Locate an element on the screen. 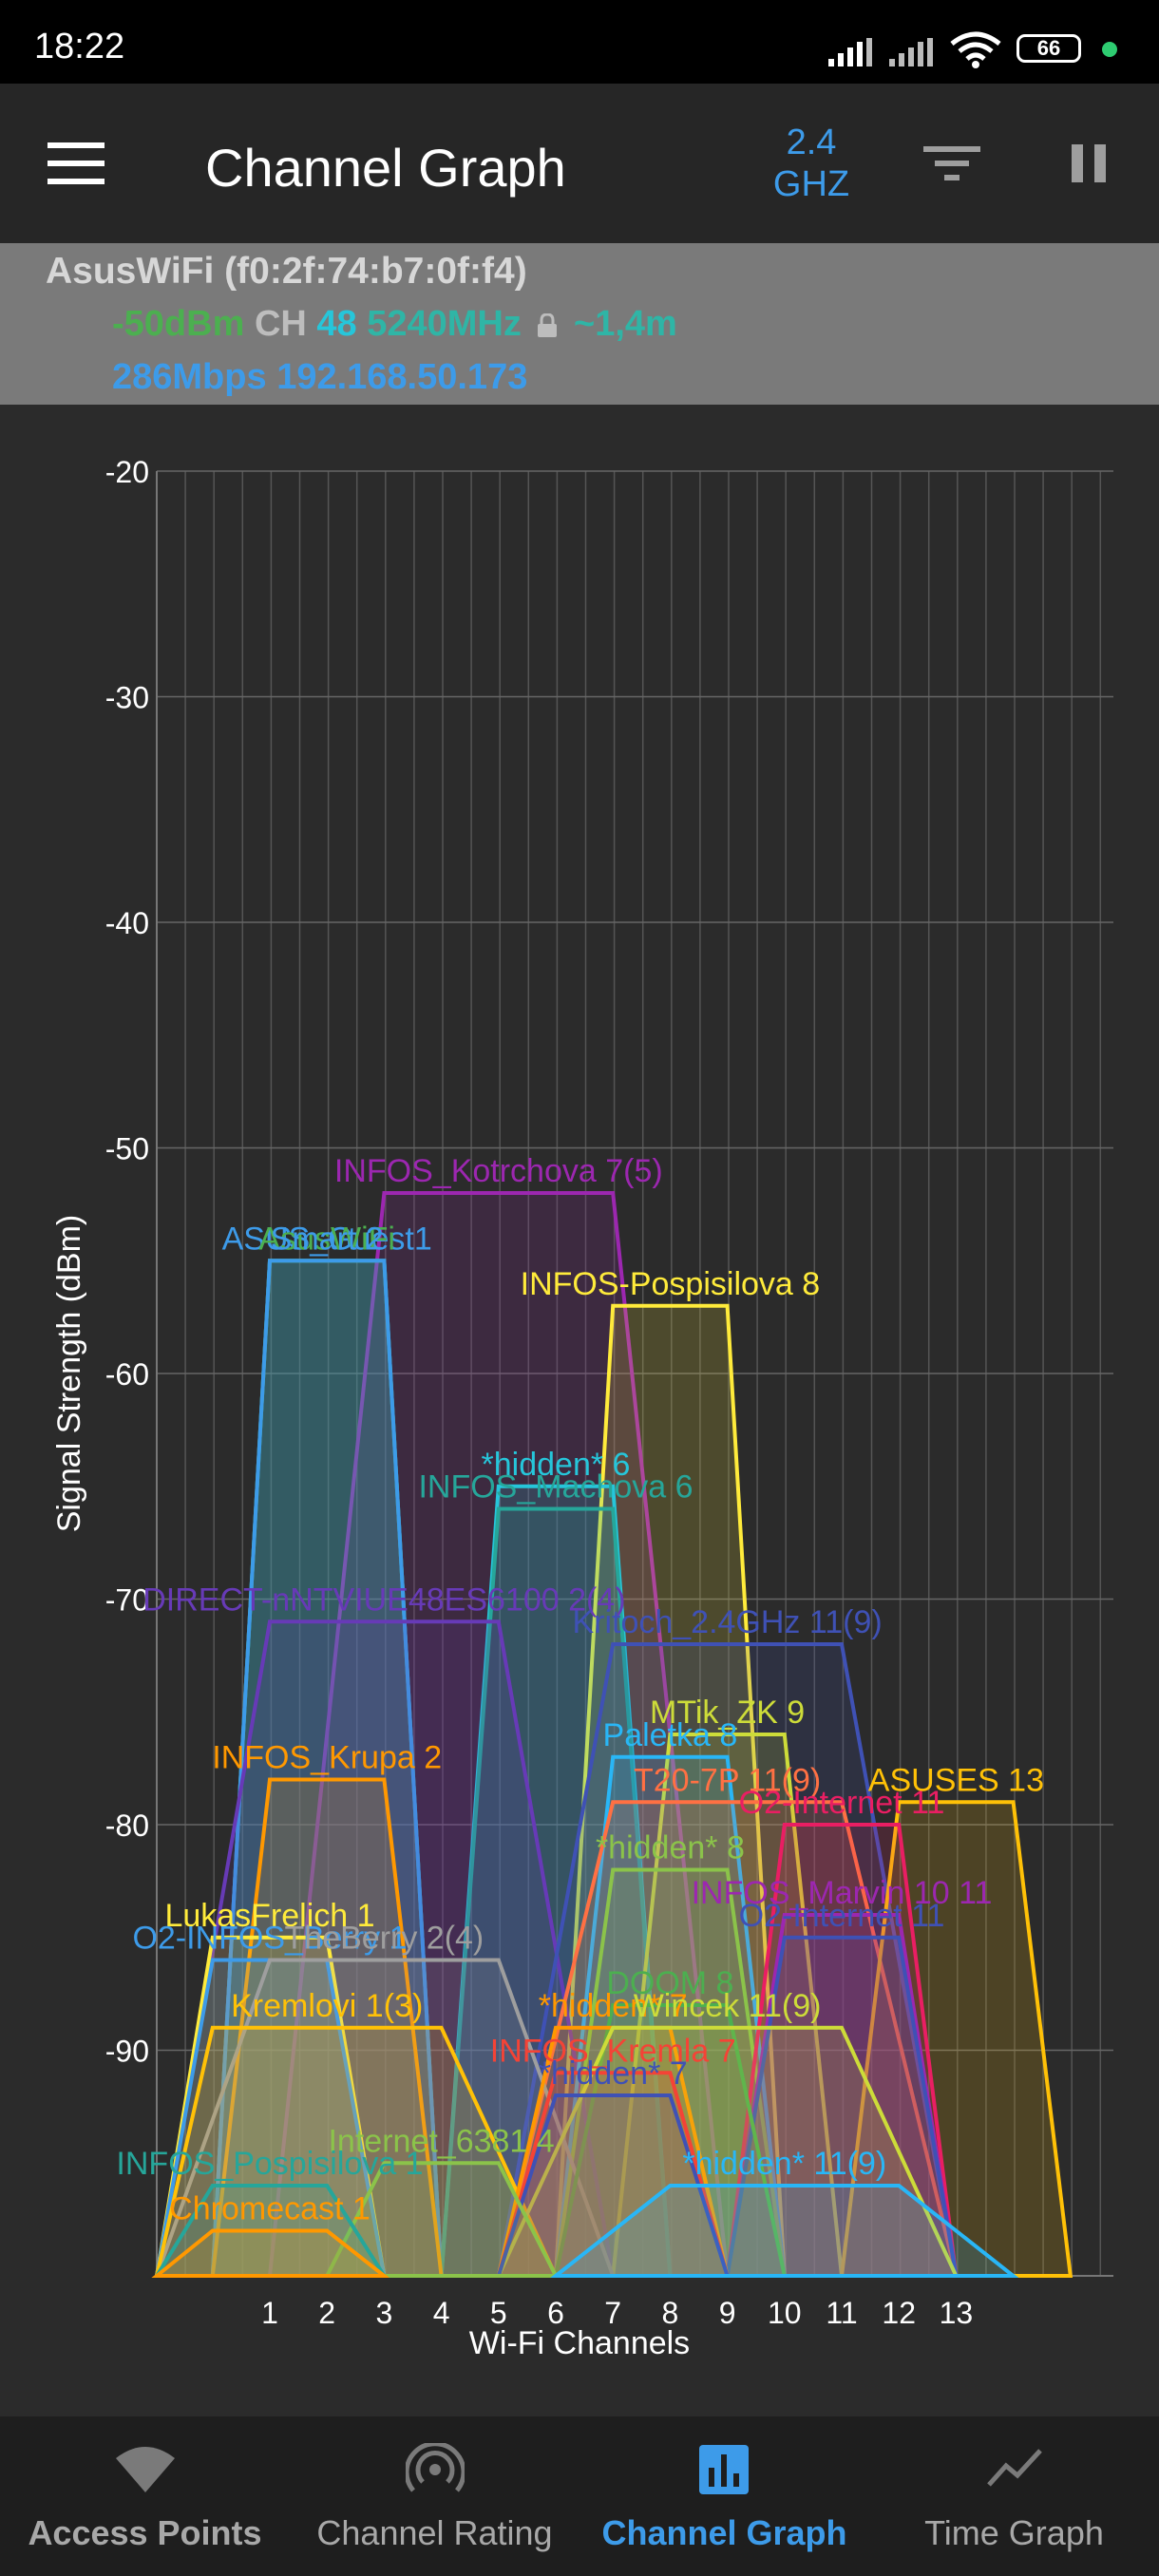 The image size is (1159, 2576). wifi-icon is located at coordinates (145, 2469).